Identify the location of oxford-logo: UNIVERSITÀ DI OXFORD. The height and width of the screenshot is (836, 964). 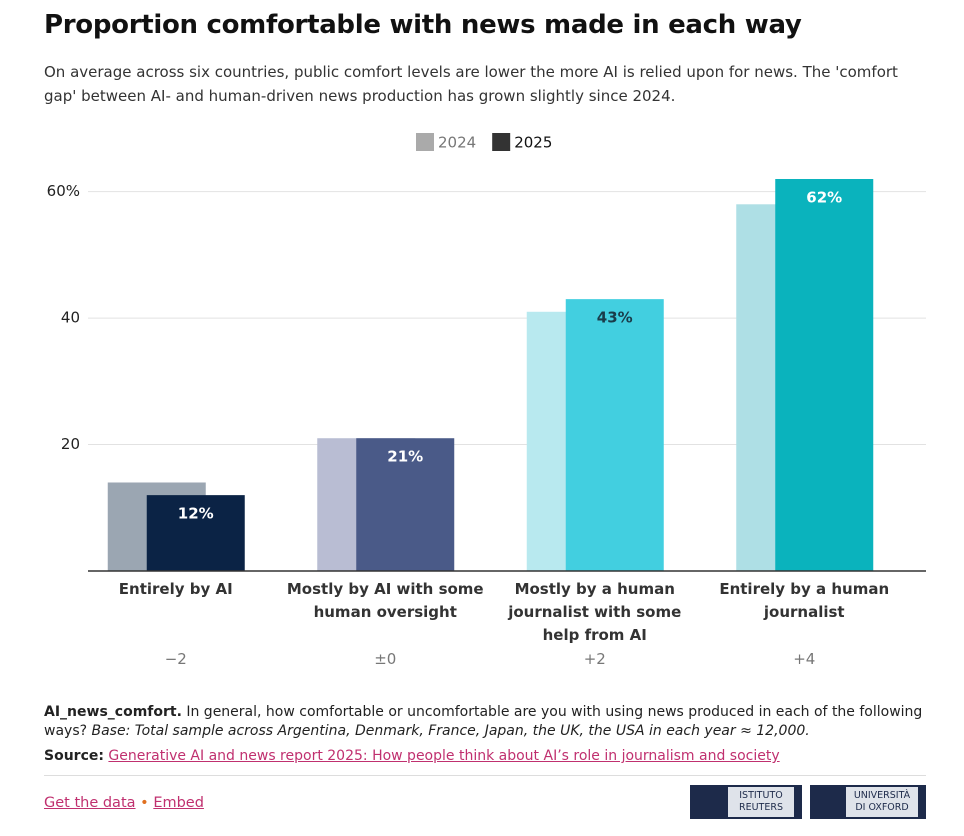
(868, 802).